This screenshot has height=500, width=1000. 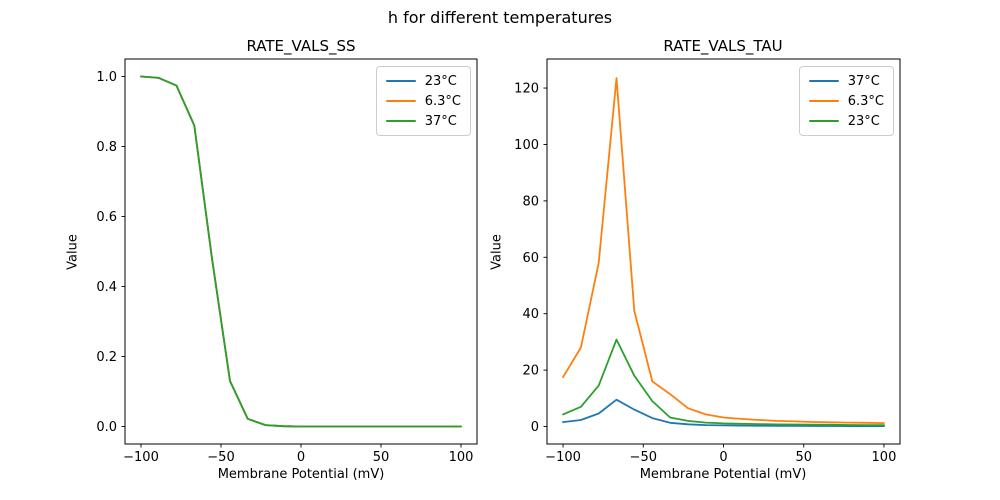 I want to click on legend: 23°C 6.3°C 37°C, so click(x=423, y=101).